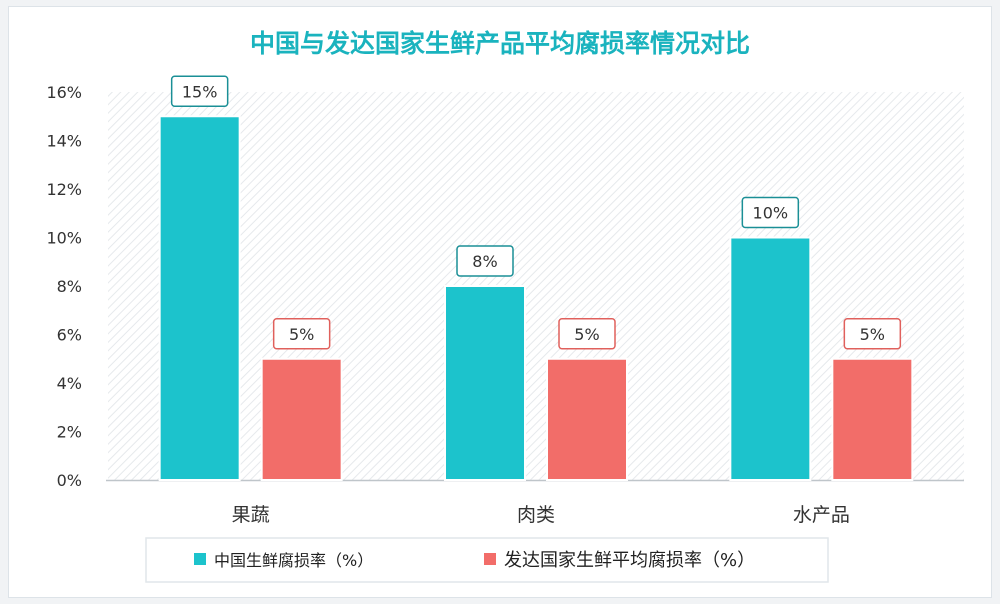 Image resolution: width=1000 pixels, height=604 pixels. What do you see at coordinates (64, 238) in the screenshot?
I see `y-tick-label: 10%` at bounding box center [64, 238].